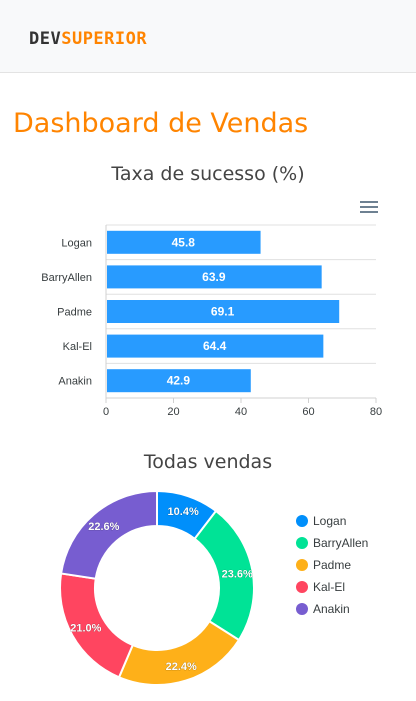  What do you see at coordinates (173, 412) in the screenshot?
I see `x-tick-label: 20` at bounding box center [173, 412].